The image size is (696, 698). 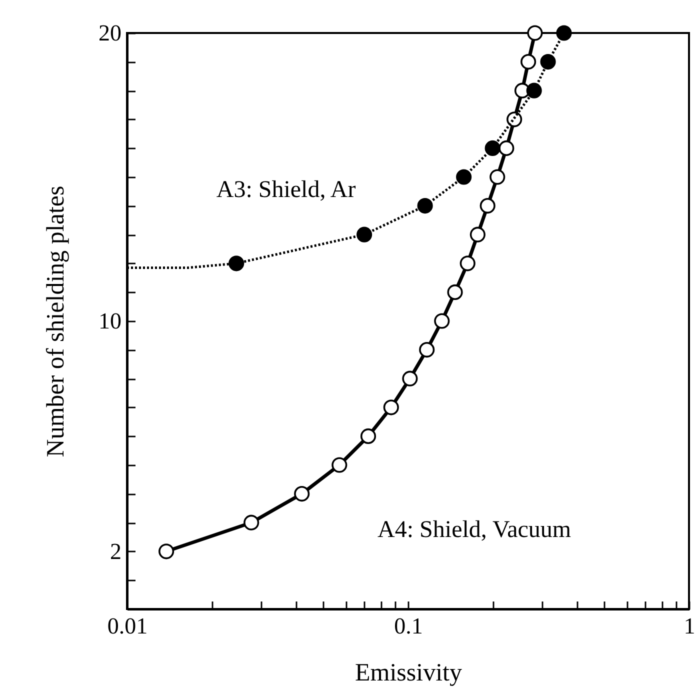 I want to click on y-tick-label: 10, so click(x=110, y=321).